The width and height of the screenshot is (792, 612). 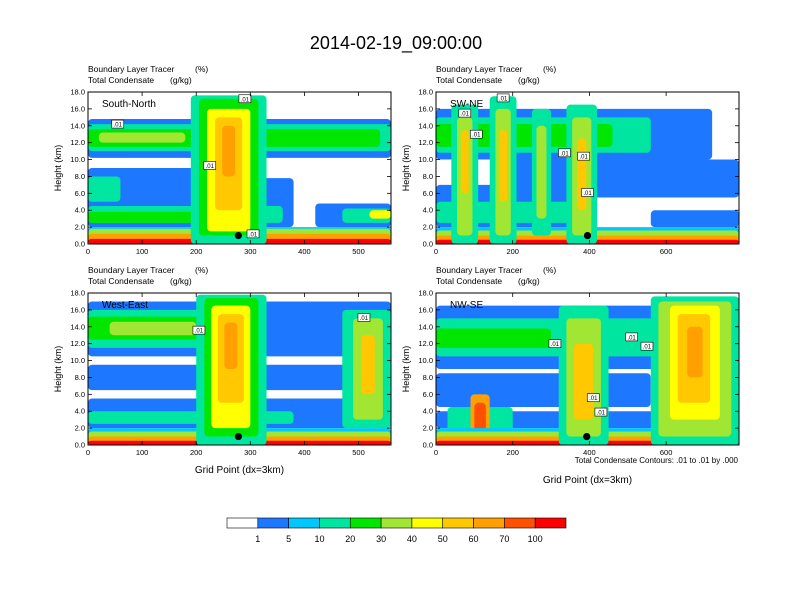 I want to click on page-title: 2014-02-19_09:00:00, so click(x=396, y=43).